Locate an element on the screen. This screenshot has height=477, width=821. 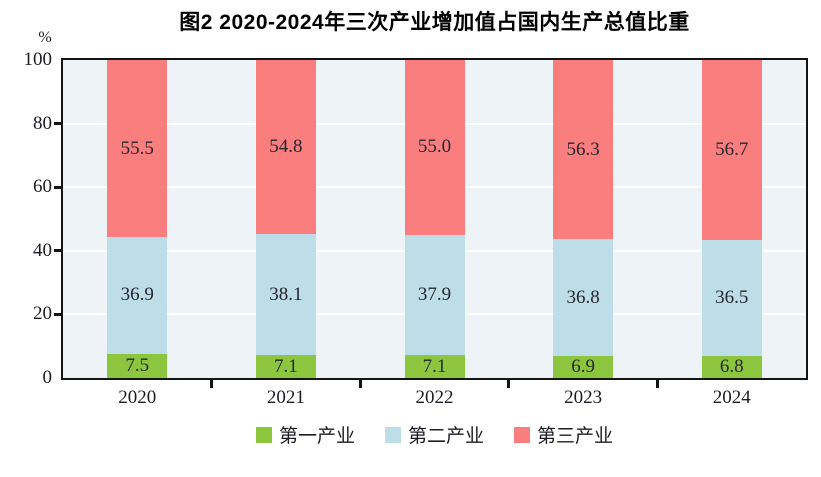
legend-item-tertiary-industry: 第三产业 is located at coordinates (563, 434).